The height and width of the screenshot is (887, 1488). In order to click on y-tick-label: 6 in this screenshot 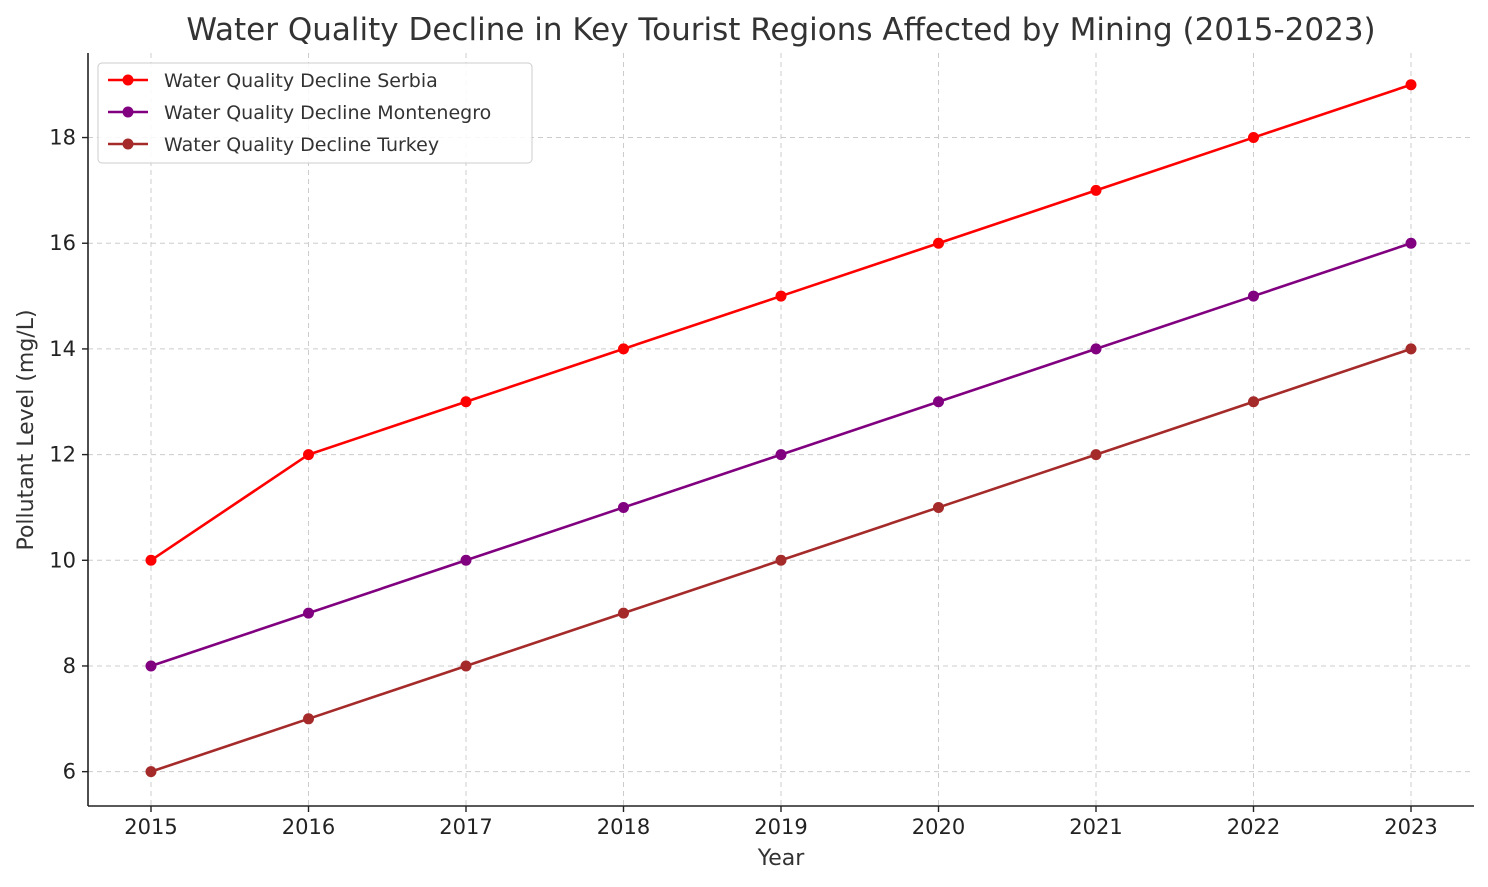, I will do `click(69, 772)`.